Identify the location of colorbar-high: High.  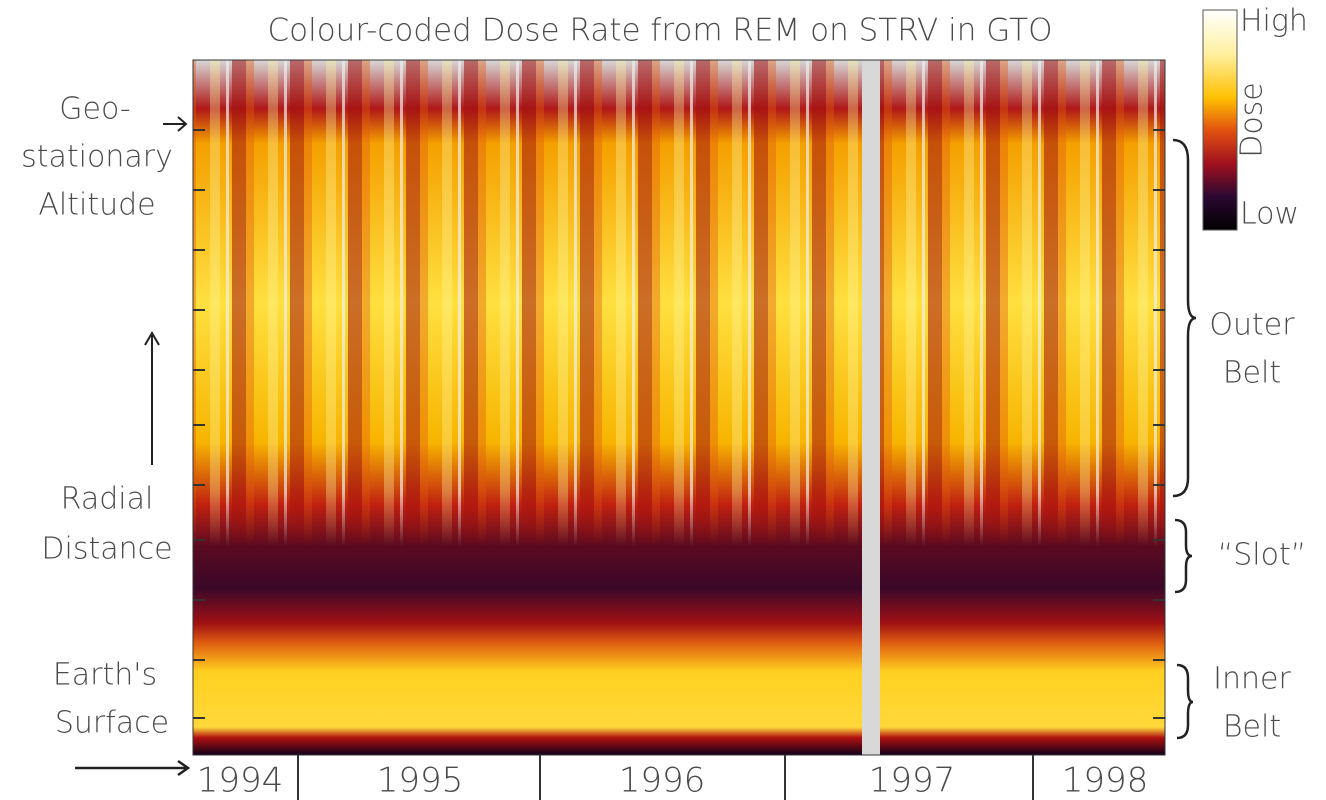
(1274, 21).